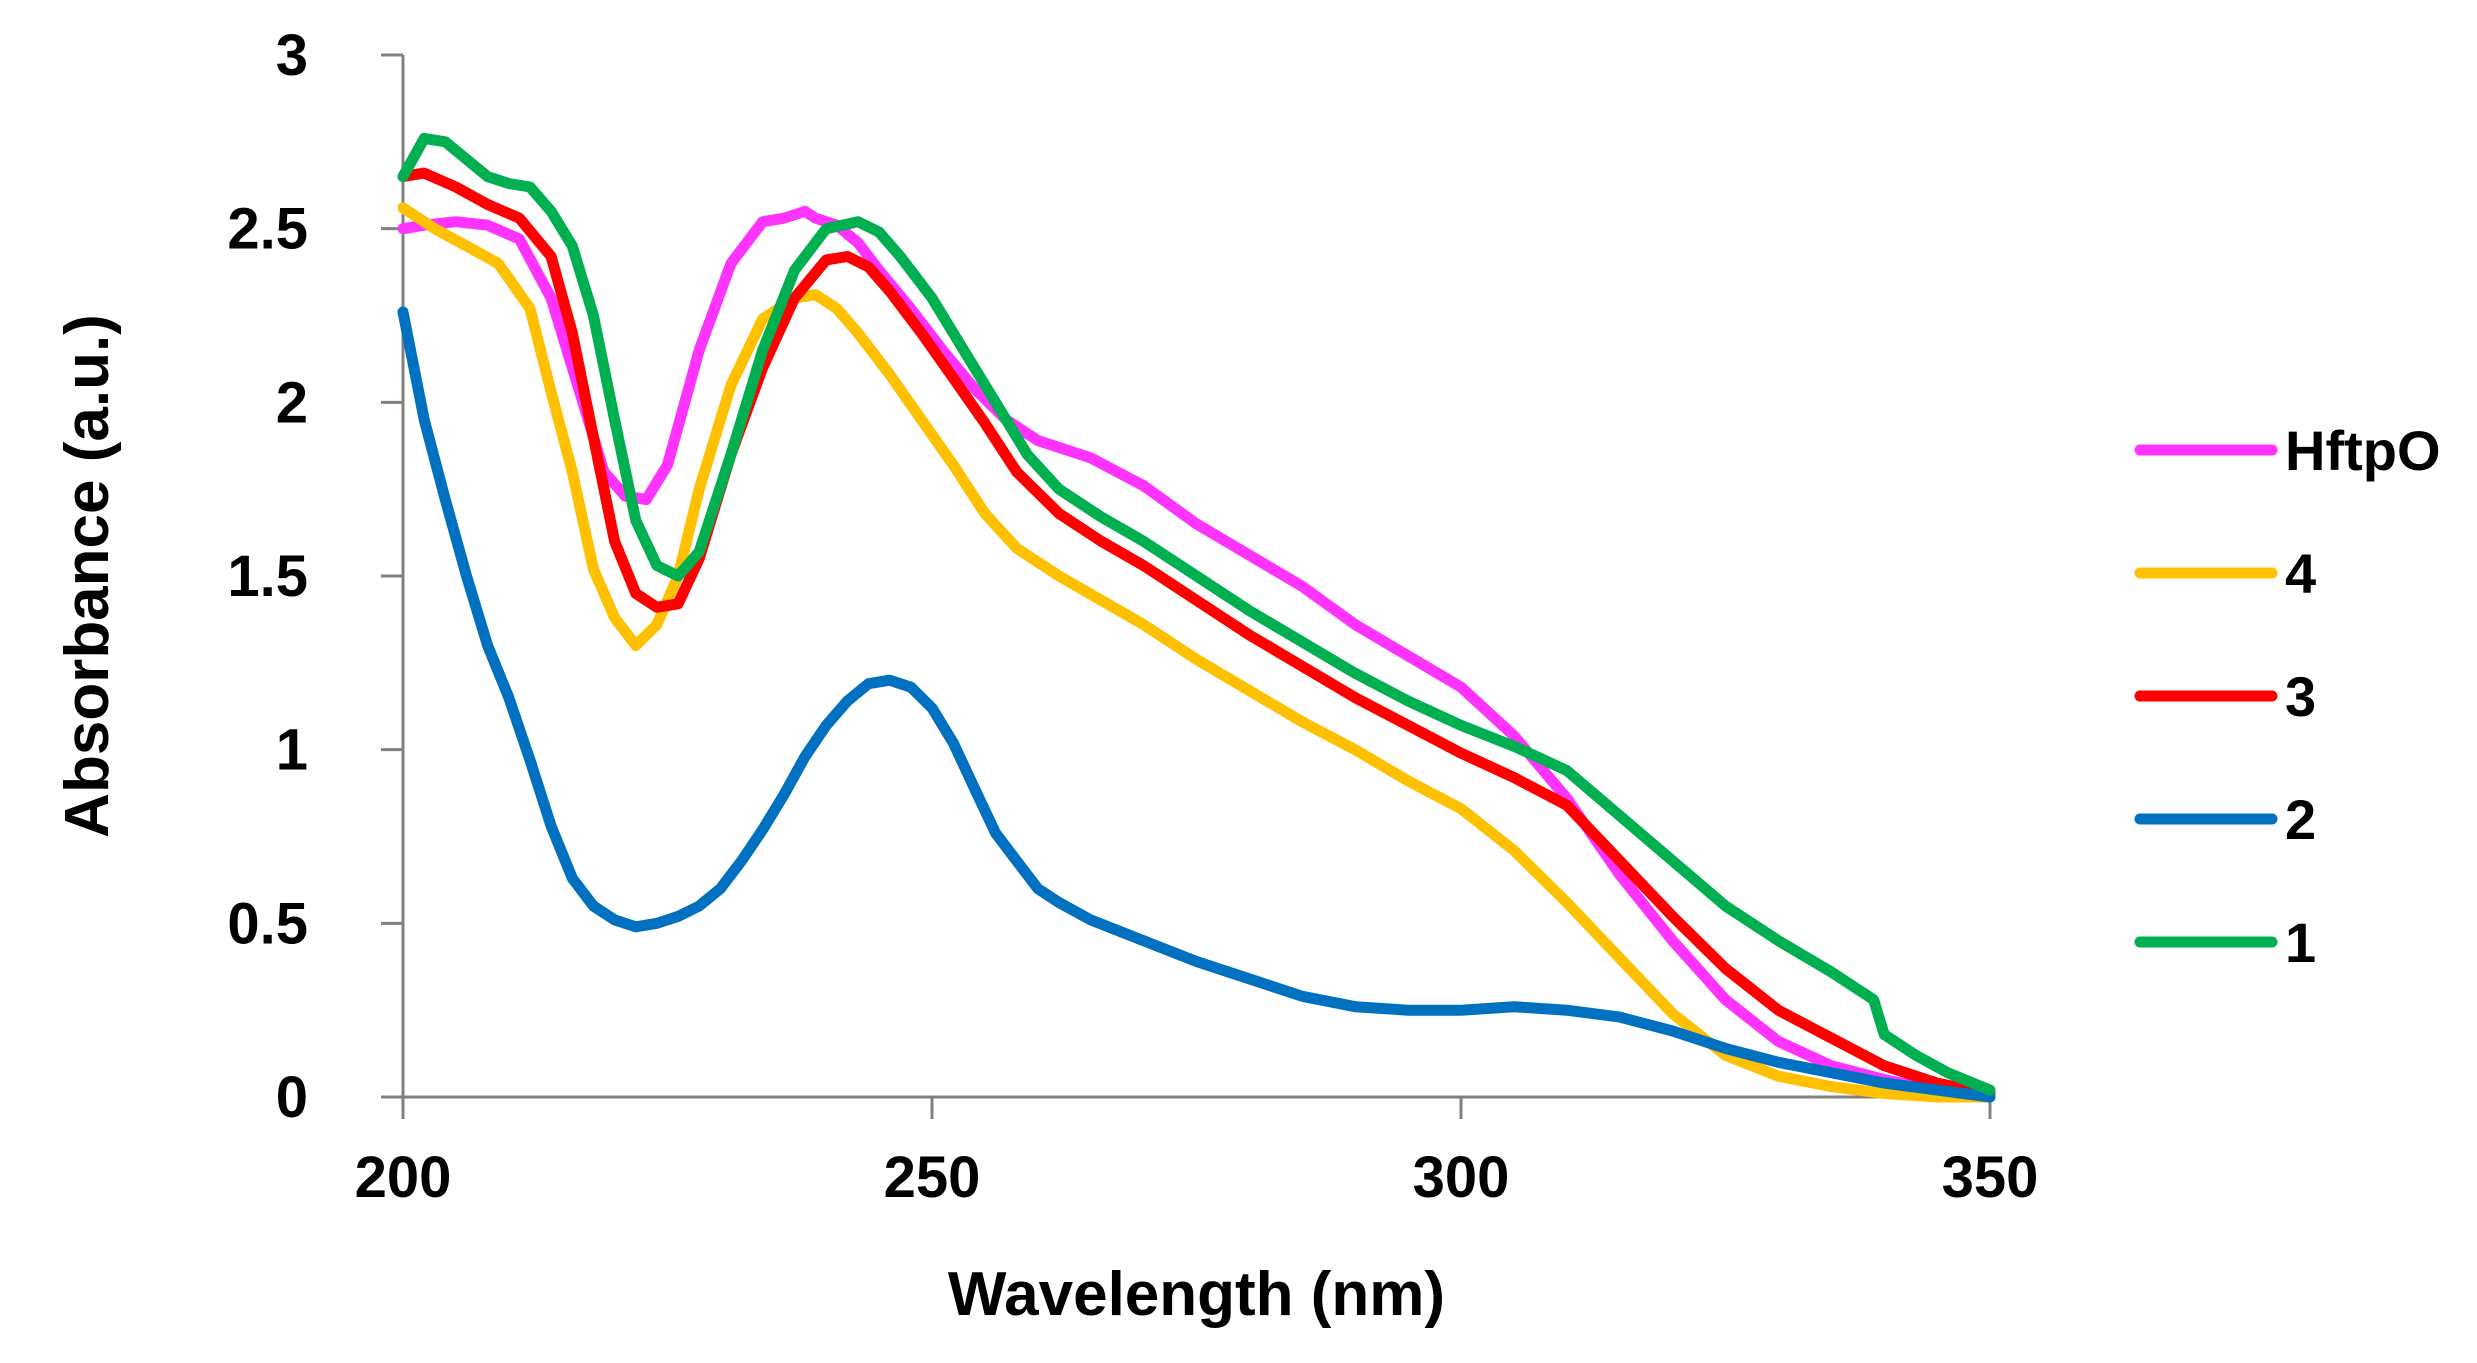  I want to click on legend-label-3: 3, so click(2300, 696).